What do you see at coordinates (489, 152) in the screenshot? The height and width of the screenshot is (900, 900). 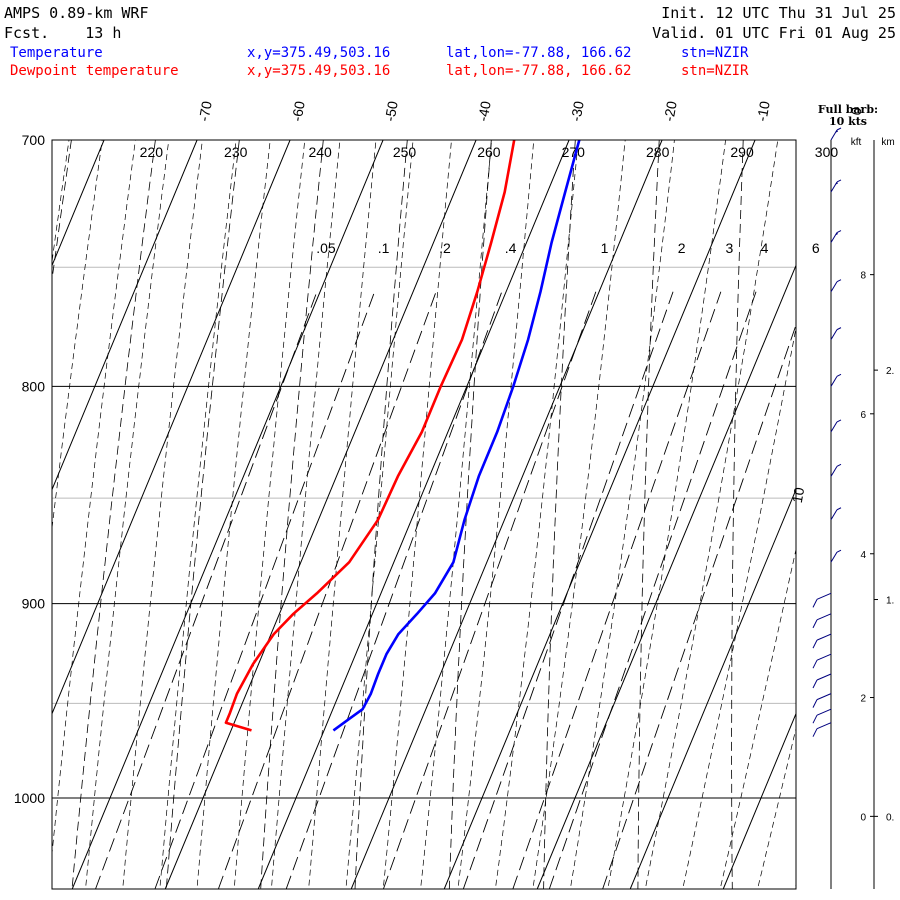 I see `dry-adiabat-label: 260` at bounding box center [489, 152].